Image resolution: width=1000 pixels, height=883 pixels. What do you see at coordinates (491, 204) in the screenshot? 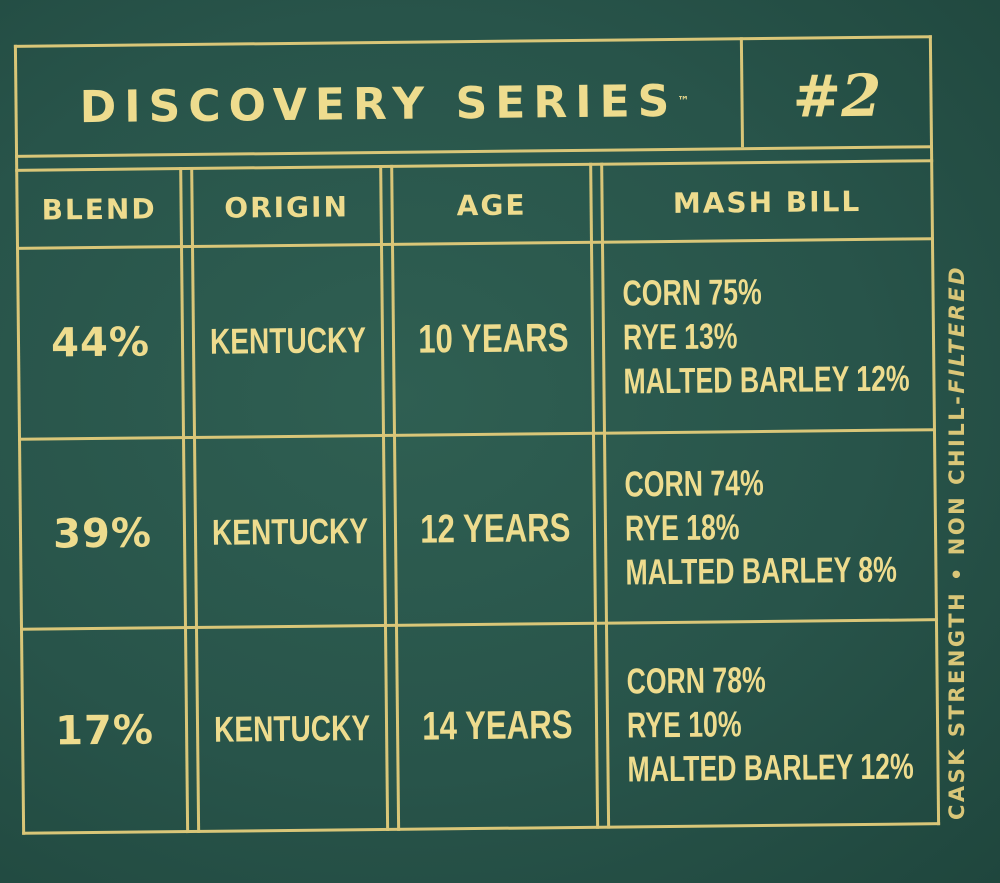
I see `column-header-age: AGE` at bounding box center [491, 204].